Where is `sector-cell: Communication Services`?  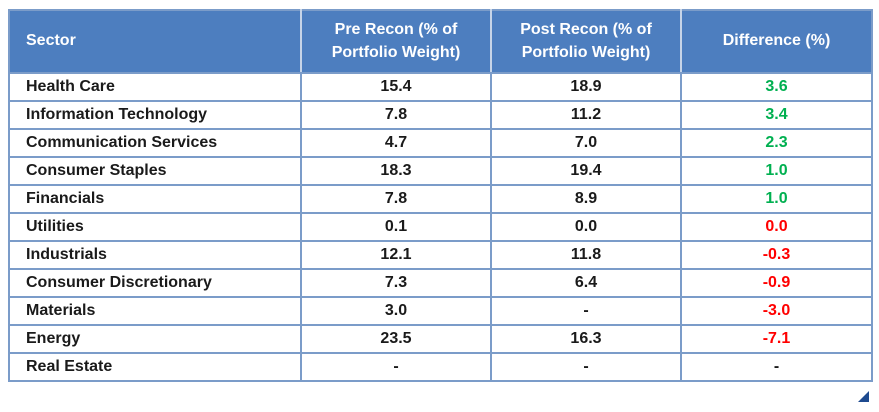 sector-cell: Communication Services is located at coordinates (155, 143).